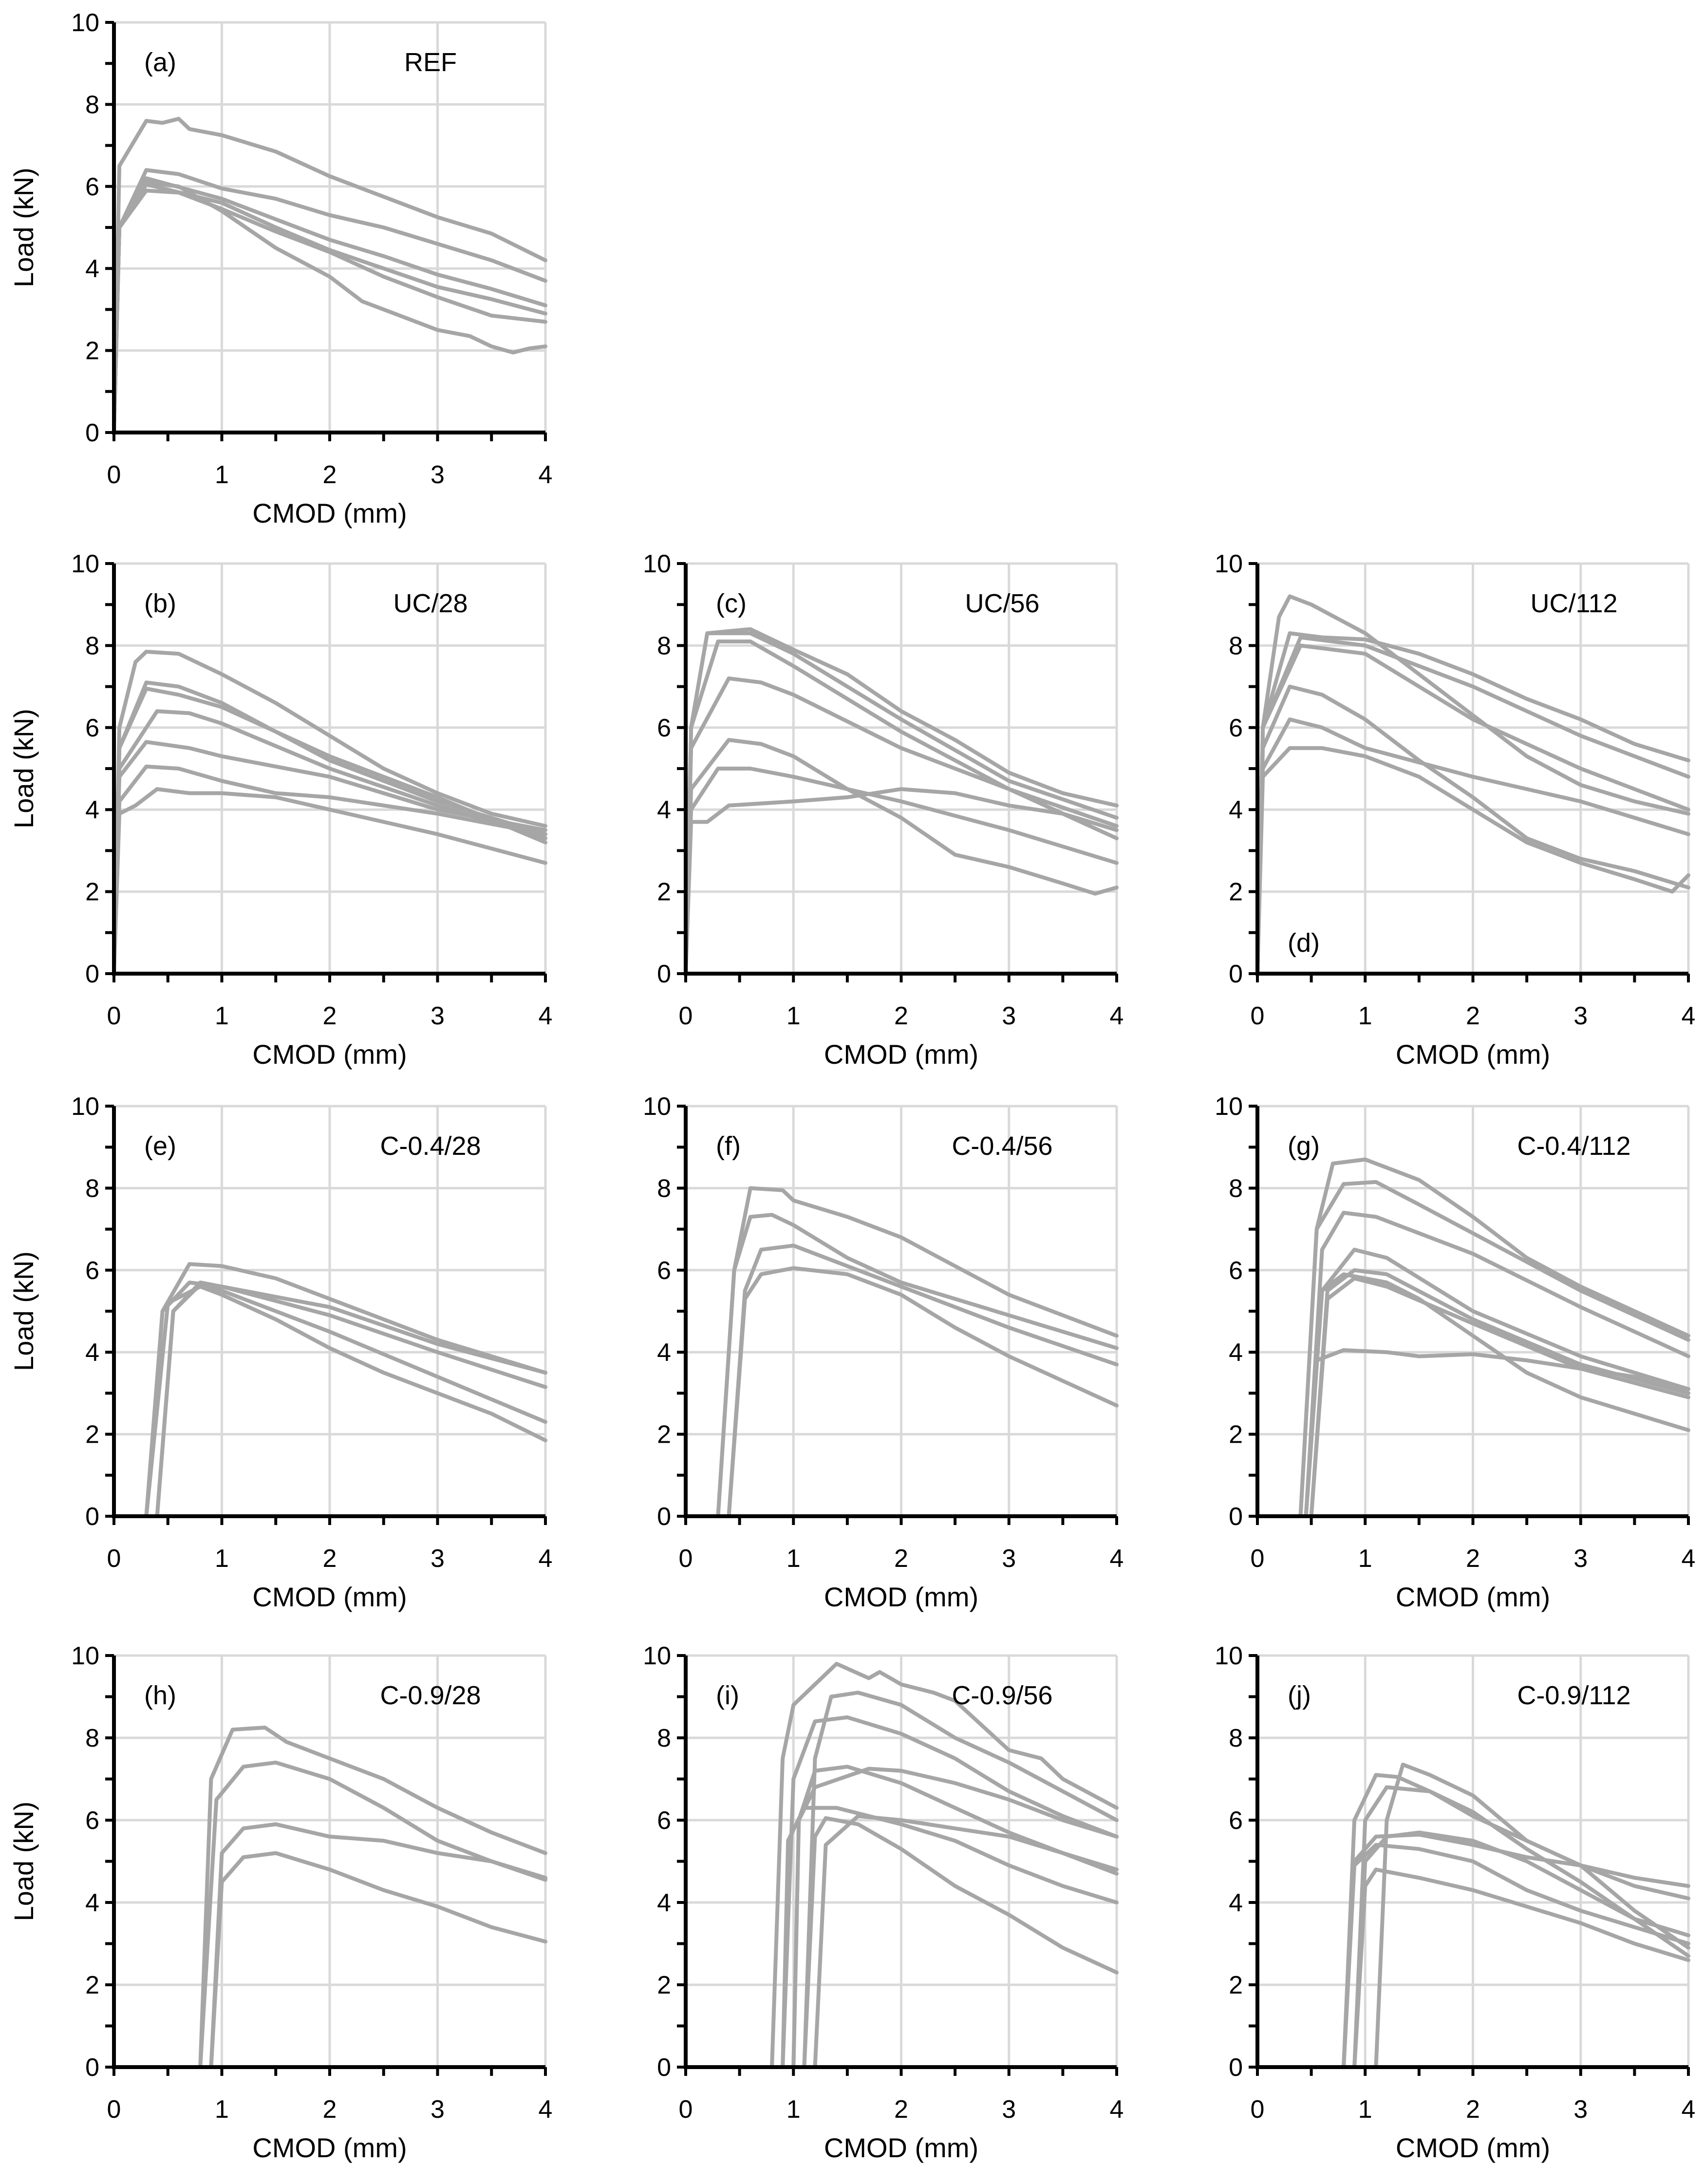  I want to click on panel-title: C-0.4/56, so click(1002, 1146).